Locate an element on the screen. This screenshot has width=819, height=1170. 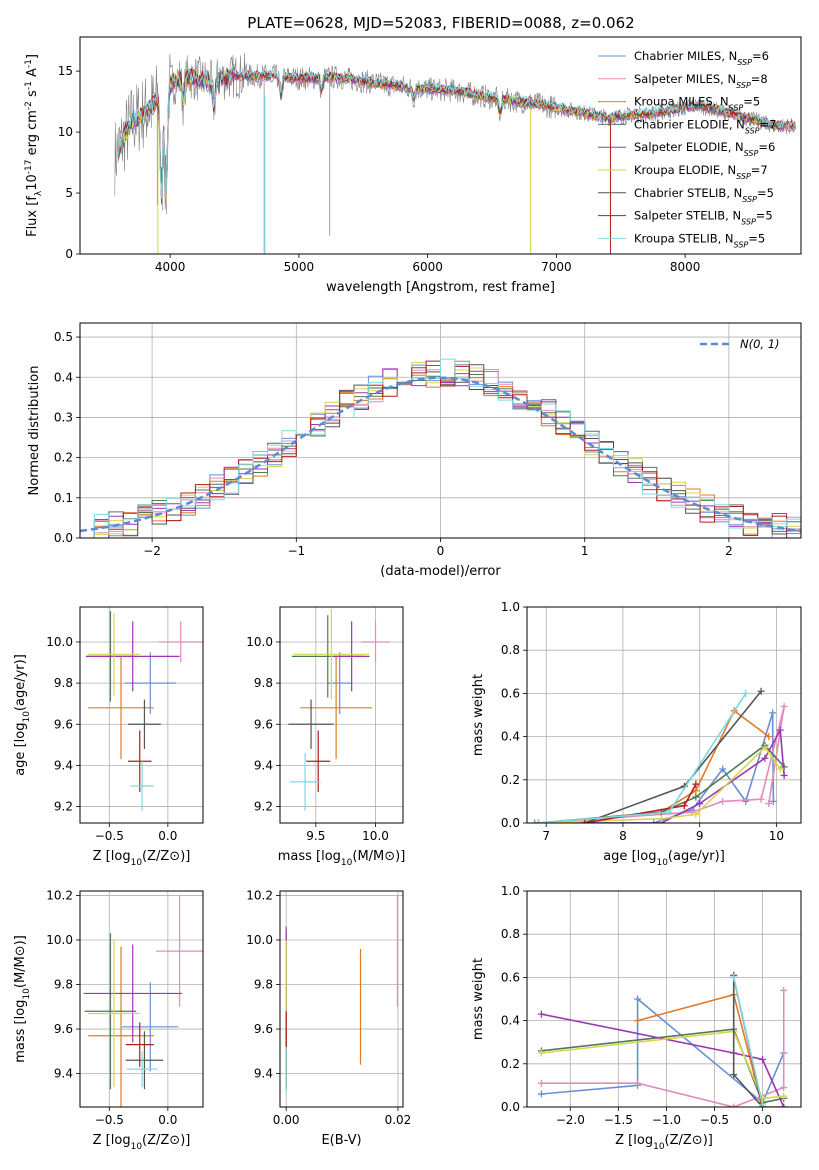
mass-vs-Z-xlabel: Z [log10(Z/Z⊙)] is located at coordinates (142, 1142).